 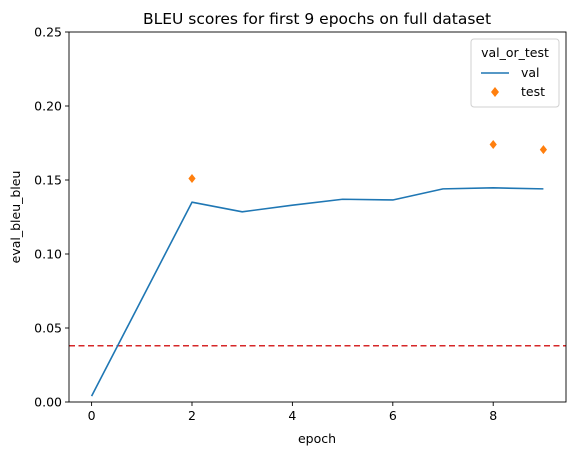 What do you see at coordinates (48, 402) in the screenshot?
I see `y-tick-label-0: 0.00` at bounding box center [48, 402].